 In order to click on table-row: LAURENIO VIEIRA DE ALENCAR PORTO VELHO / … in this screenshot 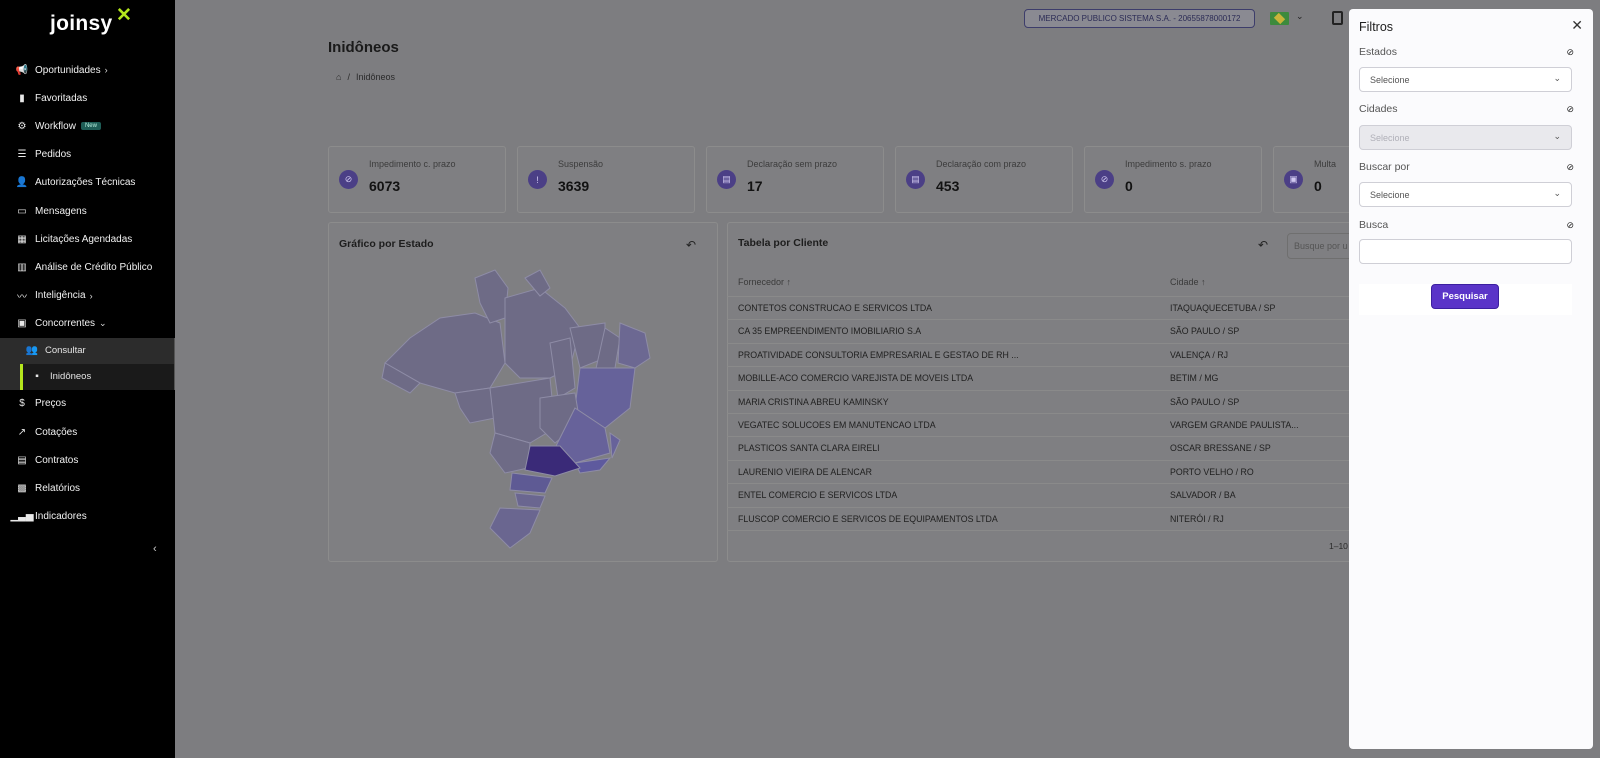, I will do `click(1042, 473)`.